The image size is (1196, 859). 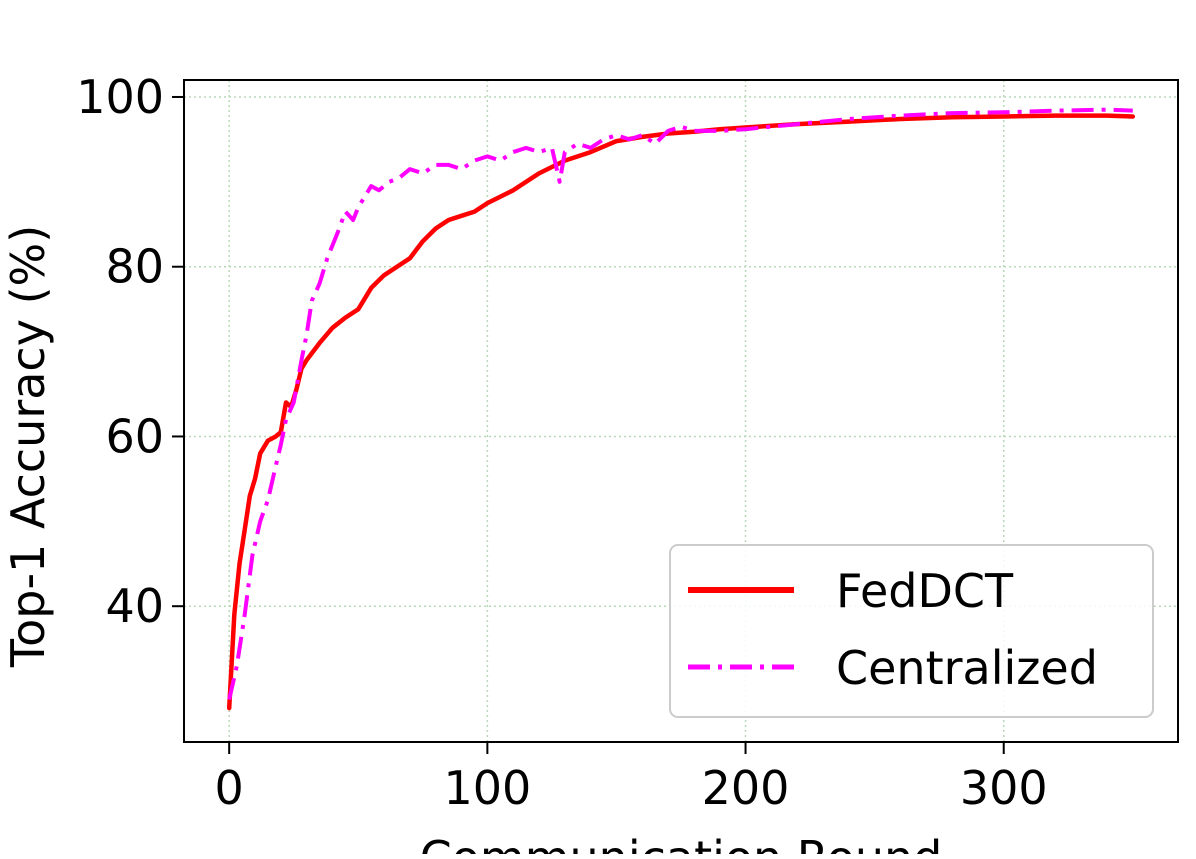 I want to click on x-tick-label: 0, so click(x=229, y=788).